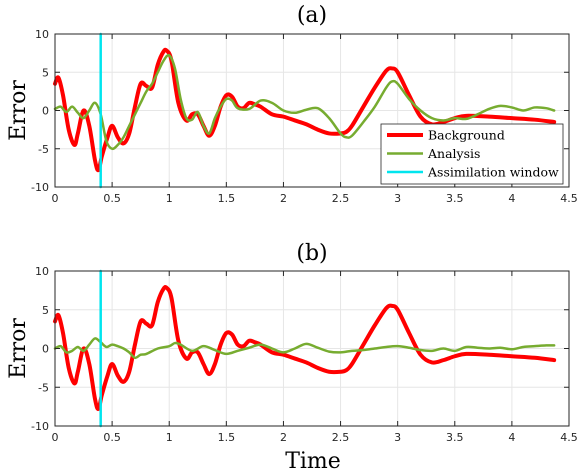 This screenshot has height=471, width=581. Describe the element at coordinates (311, 253) in the screenshot. I see `panel-title: (b)` at that location.